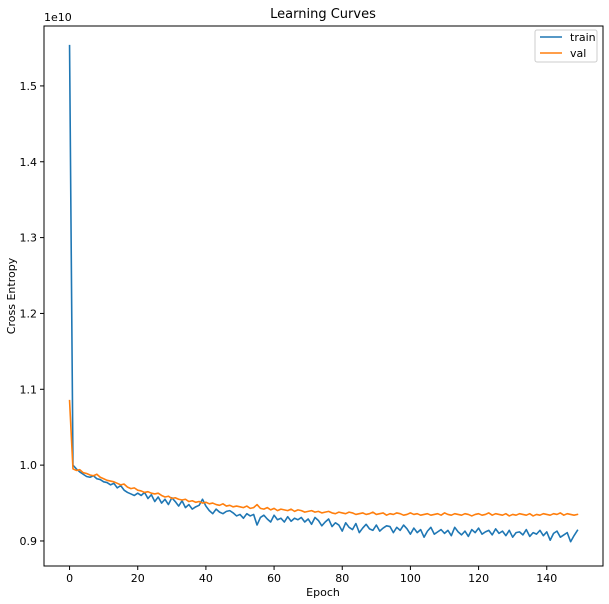 This screenshot has width=609, height=604. Describe the element at coordinates (274, 578) in the screenshot. I see `x-tick-label-60: 60` at that location.